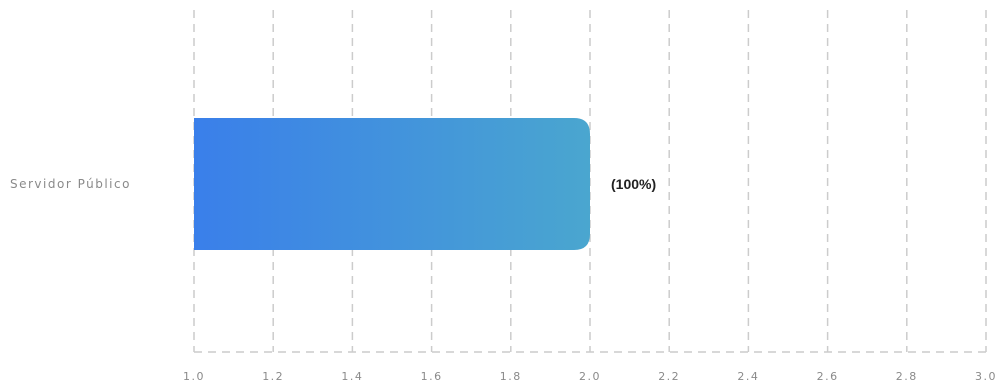 This screenshot has height=385, width=1001. I want to click on x-axis-ticks: 1.0 1.2 1.4 1.6 1.8 2.0 2.2 2.4 2.6 2.8 3.0, so click(590, 376).